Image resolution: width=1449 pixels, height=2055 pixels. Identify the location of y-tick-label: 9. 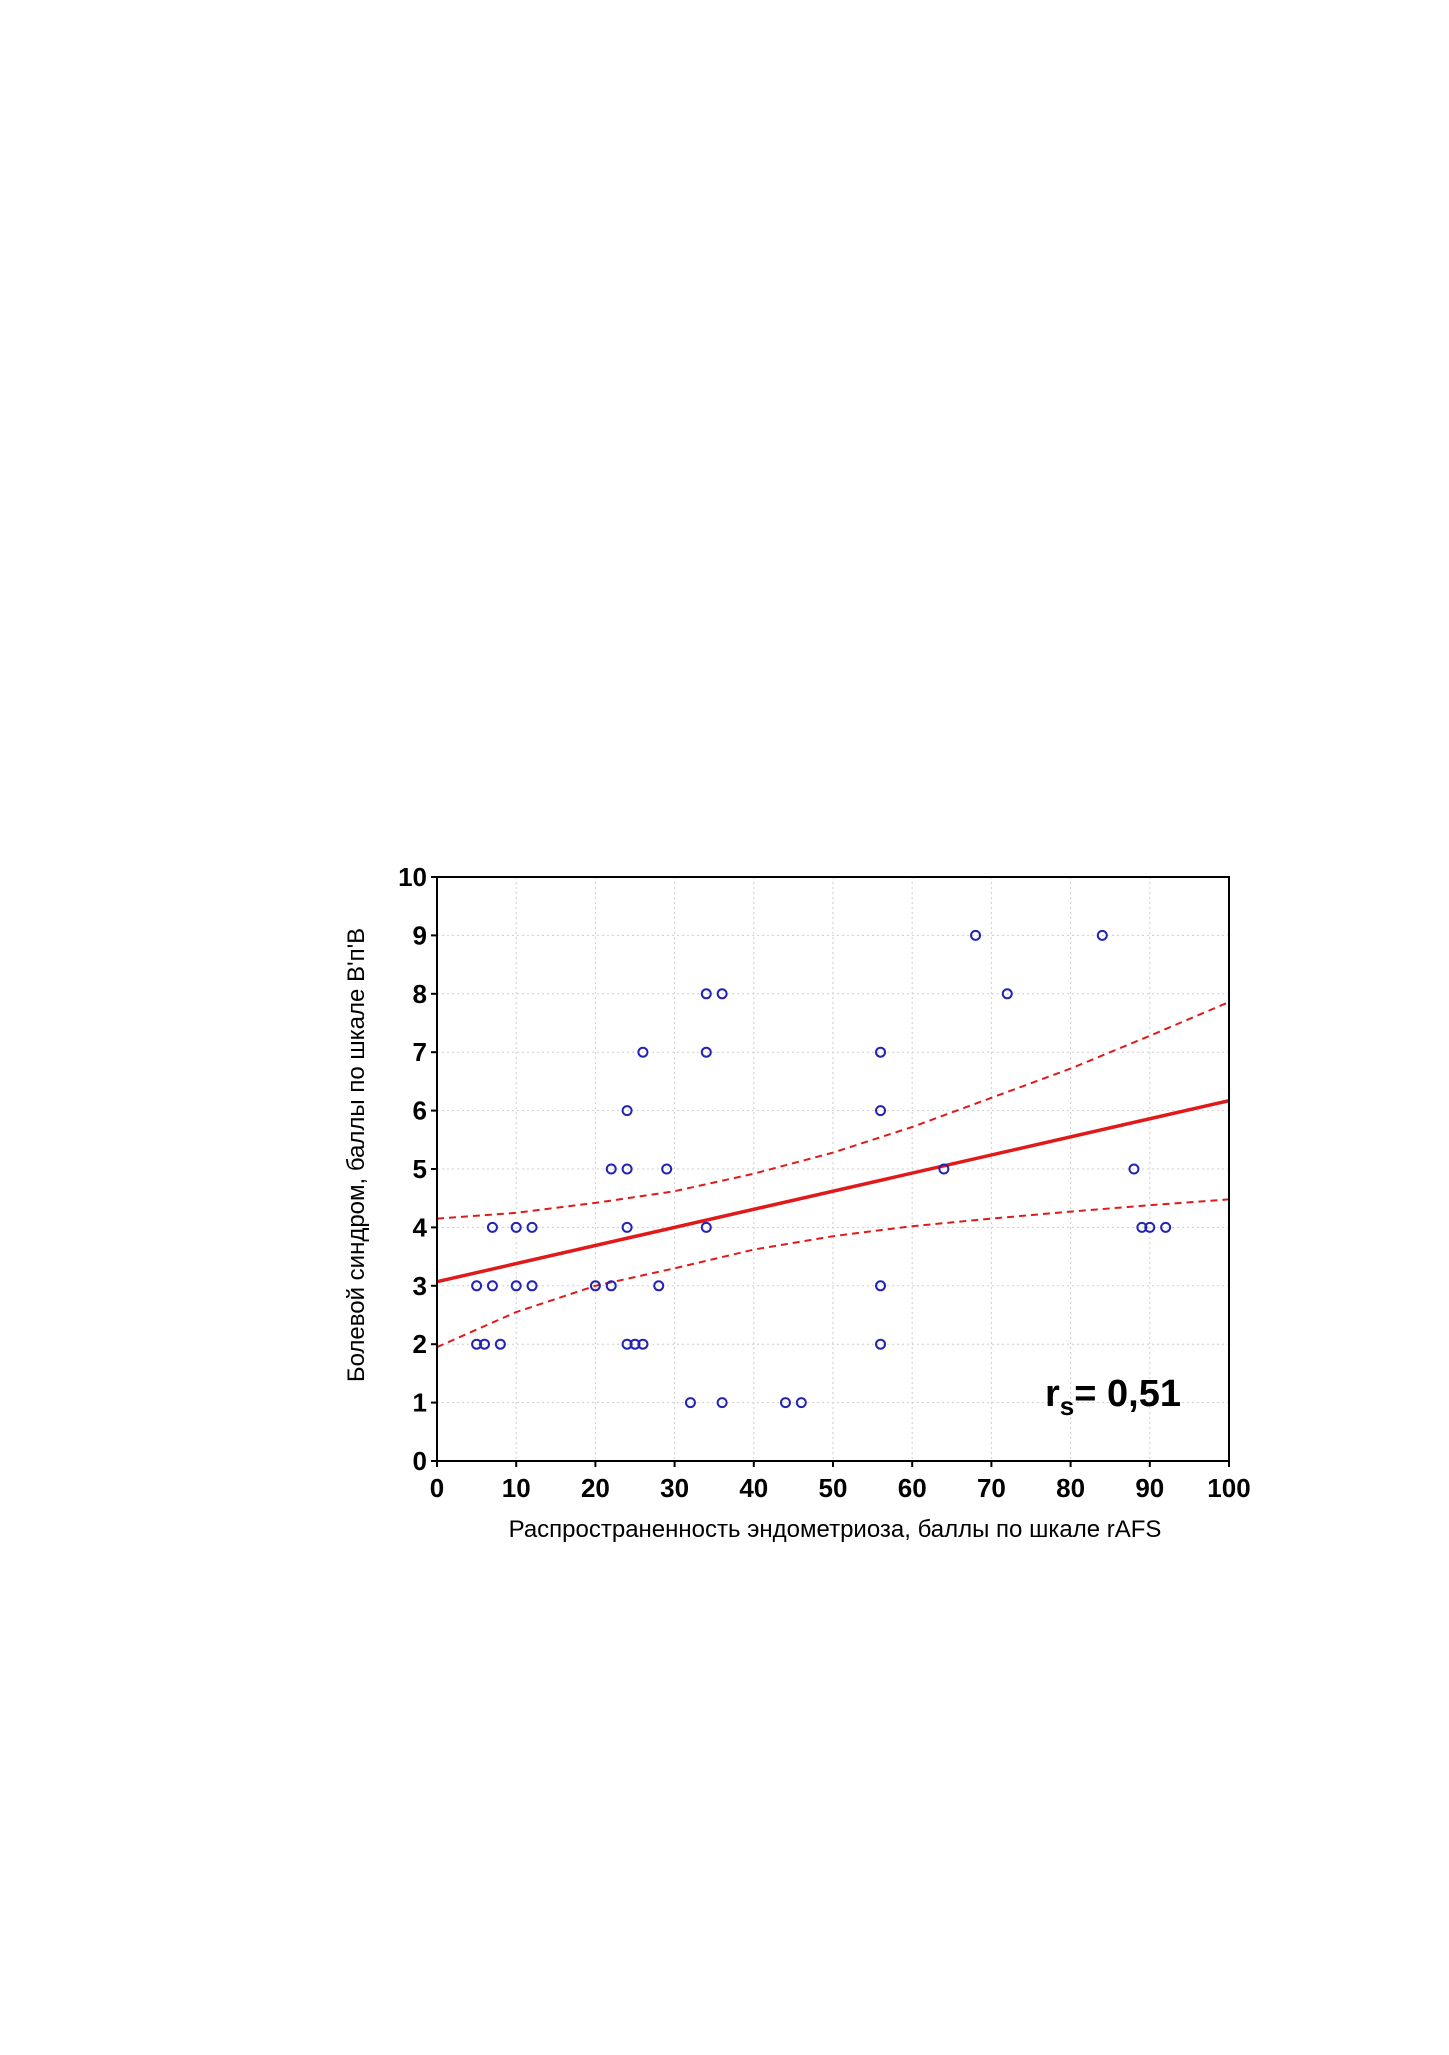
(420, 935).